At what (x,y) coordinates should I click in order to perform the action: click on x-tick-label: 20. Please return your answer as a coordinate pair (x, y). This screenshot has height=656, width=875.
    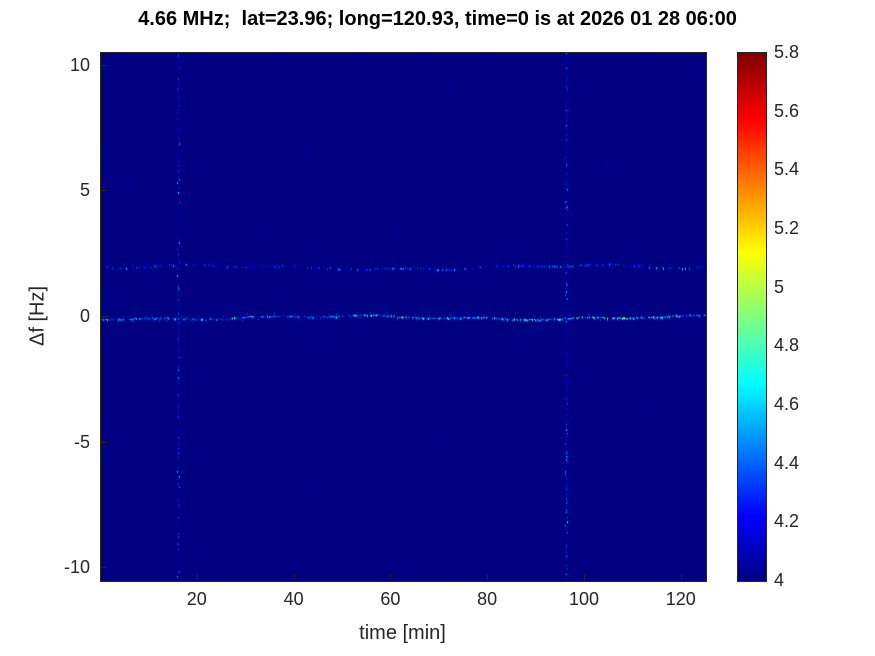
    Looking at the image, I should click on (196, 599).